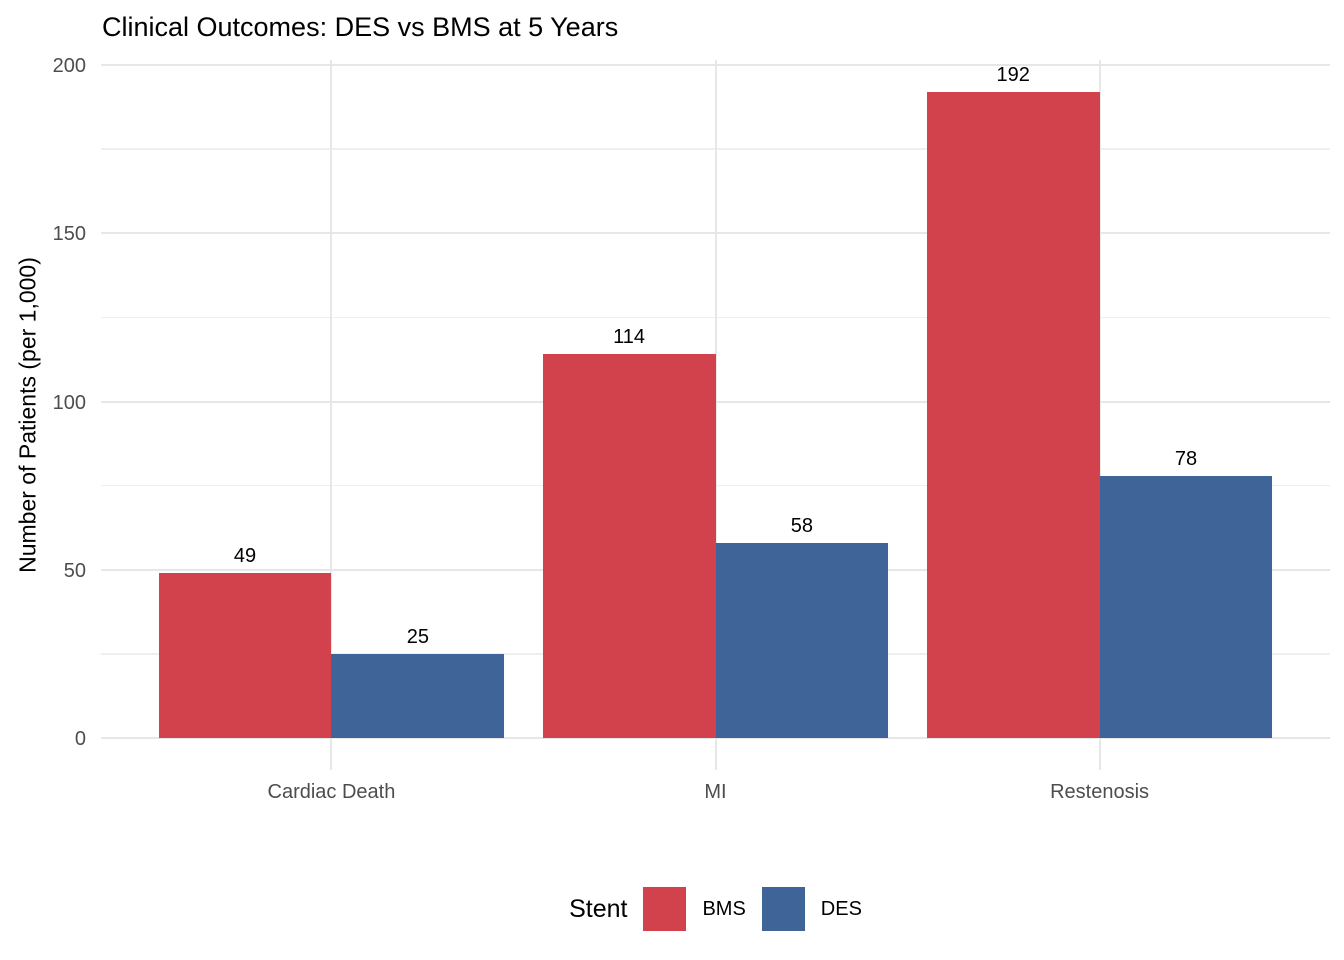 The height and width of the screenshot is (960, 1344). I want to click on legend-swatch-des, so click(783, 909).